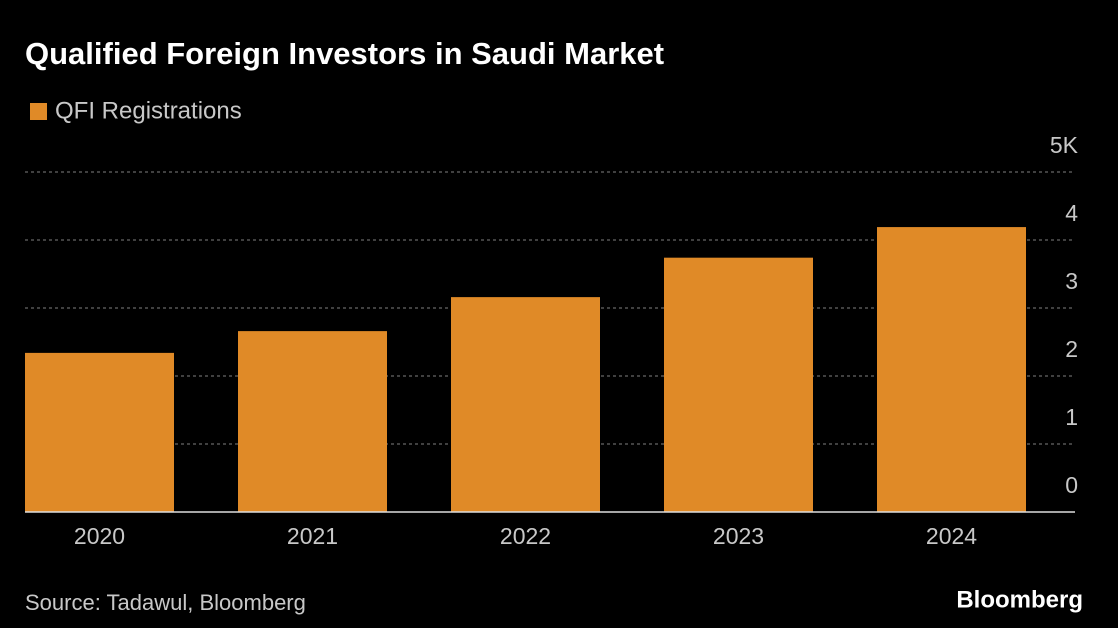 The height and width of the screenshot is (628, 1118). What do you see at coordinates (1071, 417) in the screenshot?
I see `y-tick-label: 1` at bounding box center [1071, 417].